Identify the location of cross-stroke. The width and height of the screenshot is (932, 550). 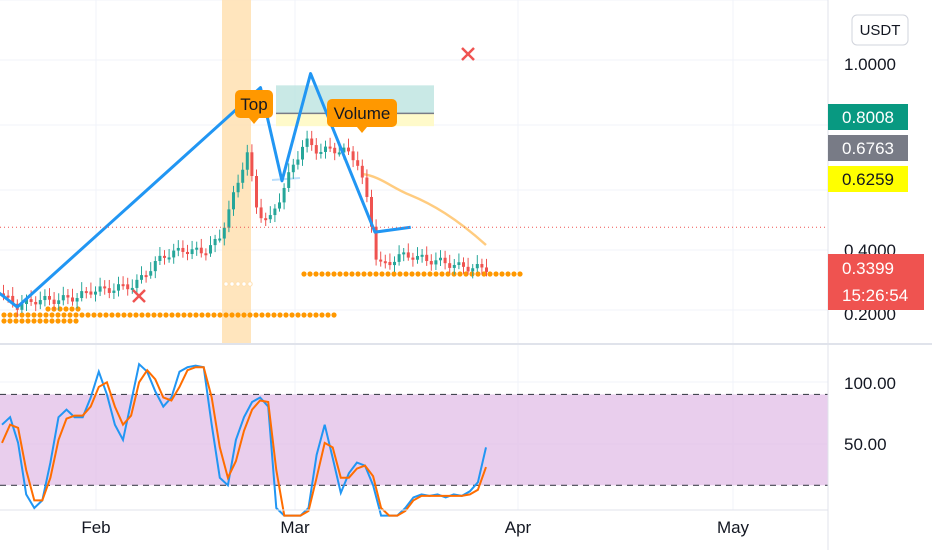
(468, 54).